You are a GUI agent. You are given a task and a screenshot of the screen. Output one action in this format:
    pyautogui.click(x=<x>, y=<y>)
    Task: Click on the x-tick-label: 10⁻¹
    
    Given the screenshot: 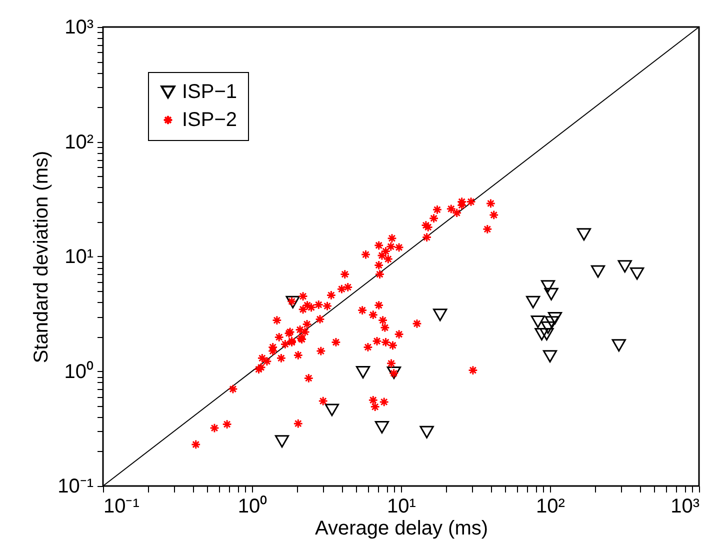 What is the action you would take?
    pyautogui.click(x=122, y=507)
    